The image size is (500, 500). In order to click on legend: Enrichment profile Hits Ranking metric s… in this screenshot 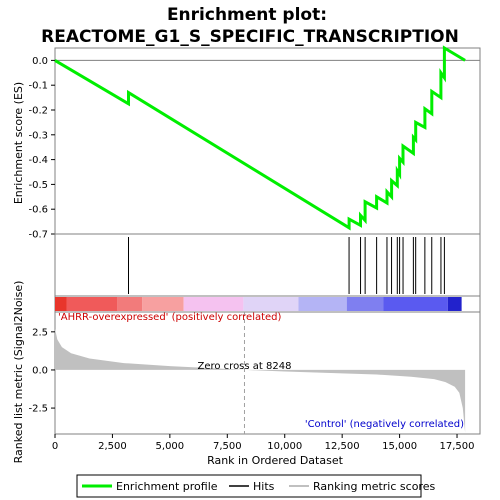, I will do `click(255, 486)`.